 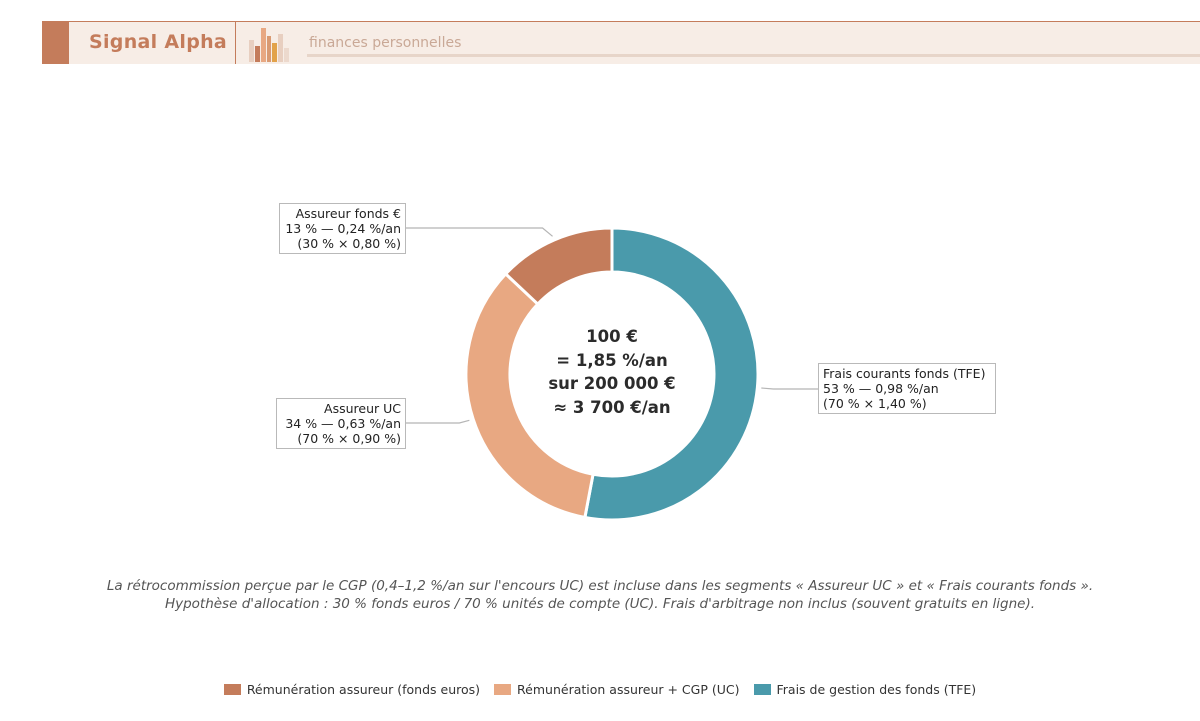 What do you see at coordinates (875, 403) in the screenshot?
I see `slice-label-formula: (70 % × 1,40 %)` at bounding box center [875, 403].